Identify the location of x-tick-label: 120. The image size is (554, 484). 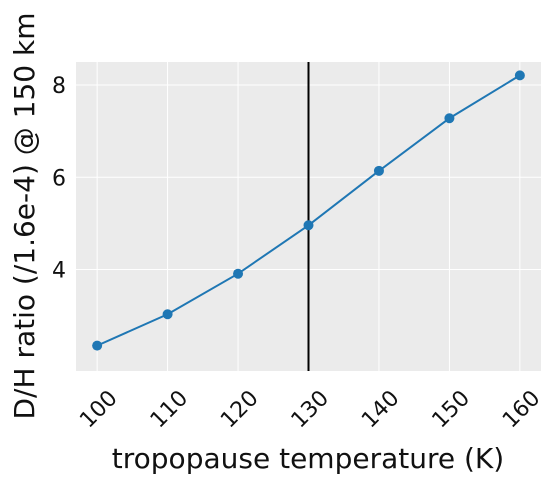
(239, 409).